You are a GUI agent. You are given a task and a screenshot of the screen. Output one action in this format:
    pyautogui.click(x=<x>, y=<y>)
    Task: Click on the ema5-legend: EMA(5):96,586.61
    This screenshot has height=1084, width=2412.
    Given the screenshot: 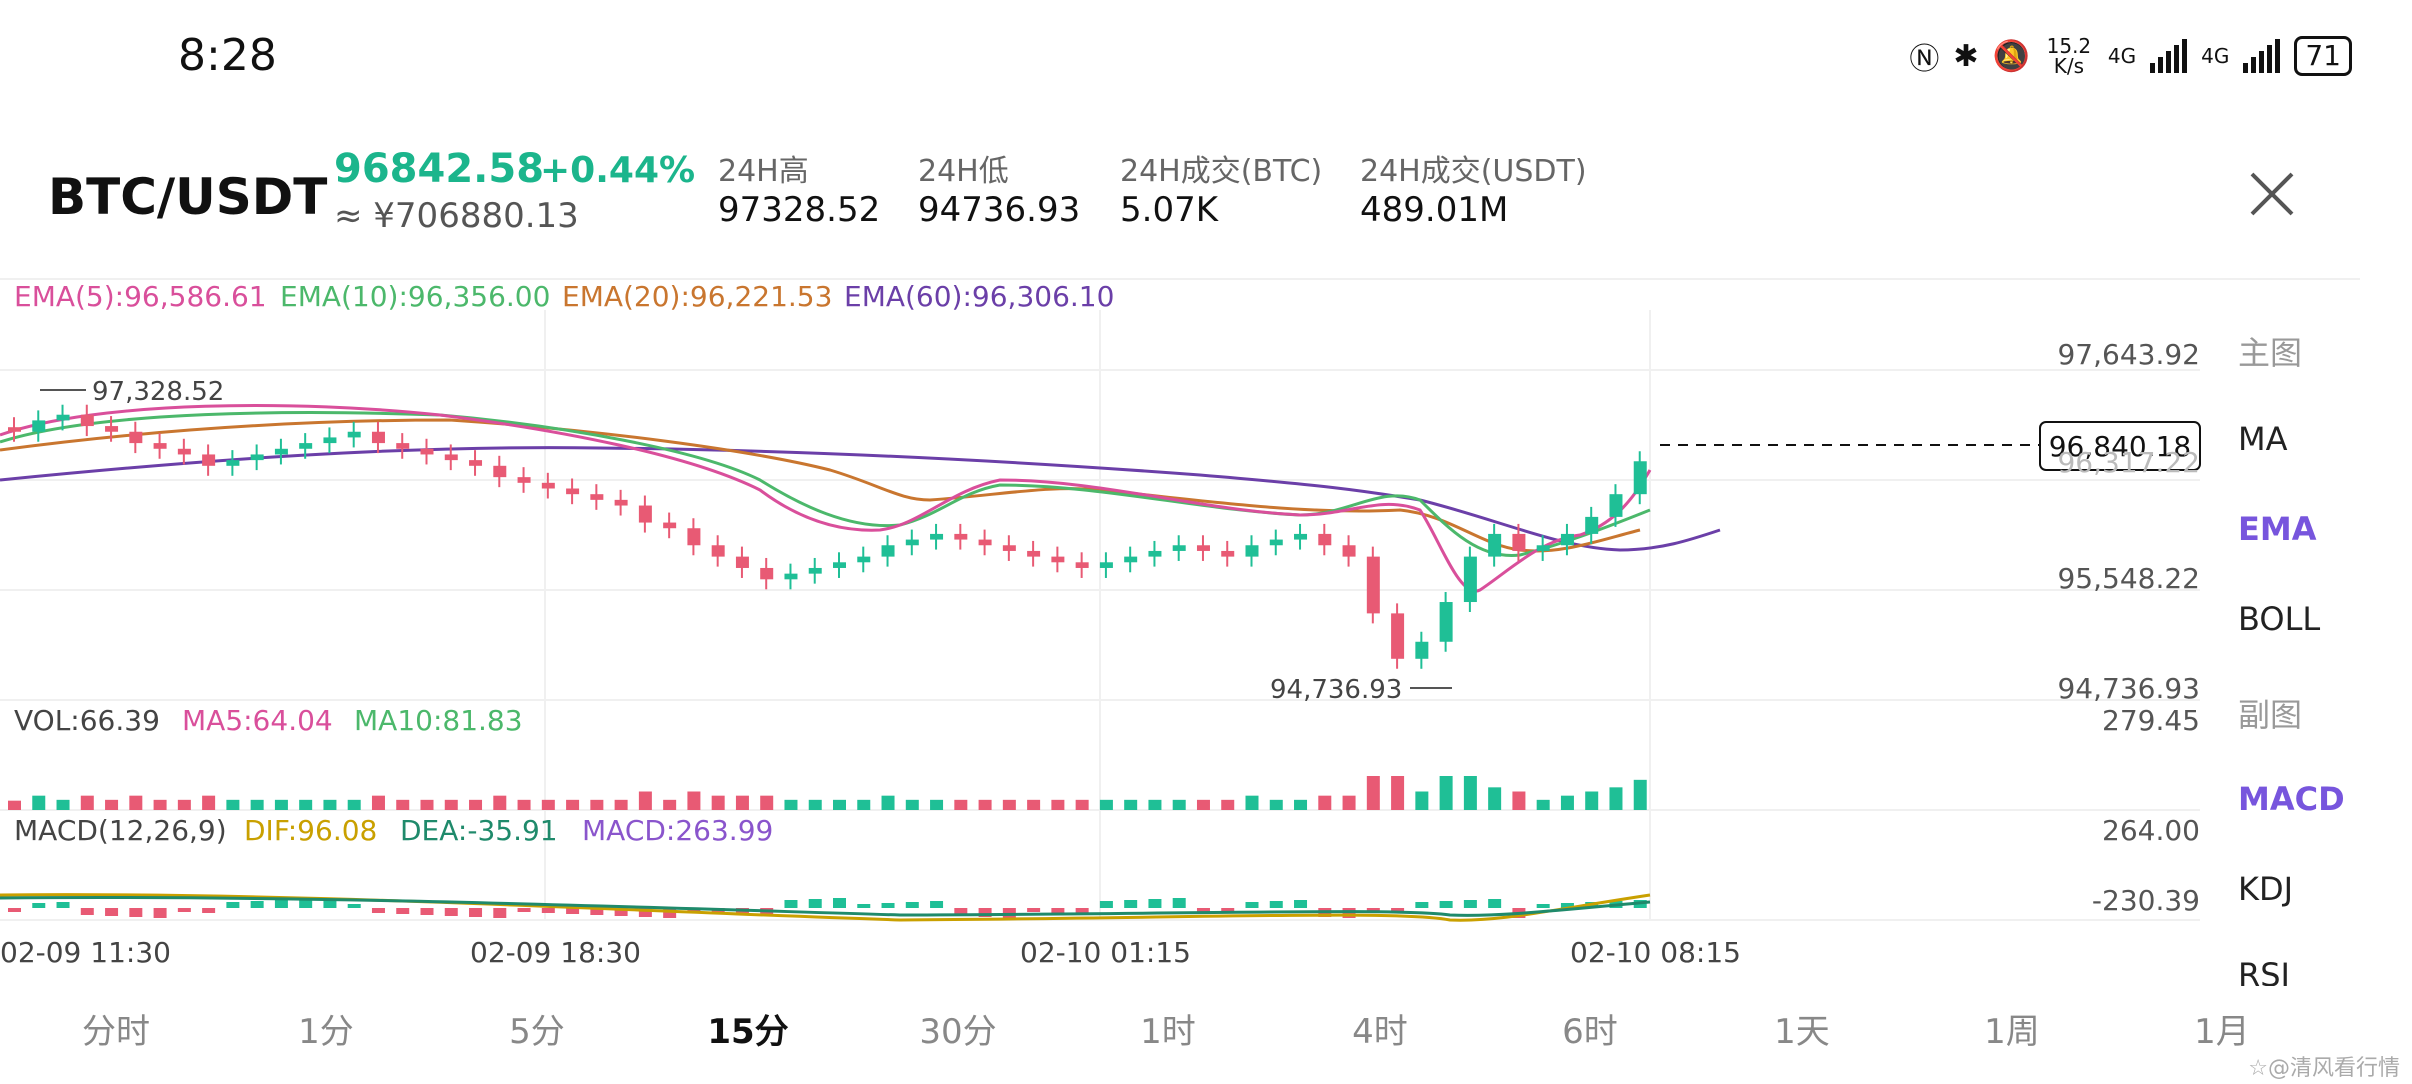 What is the action you would take?
    pyautogui.click(x=140, y=296)
    